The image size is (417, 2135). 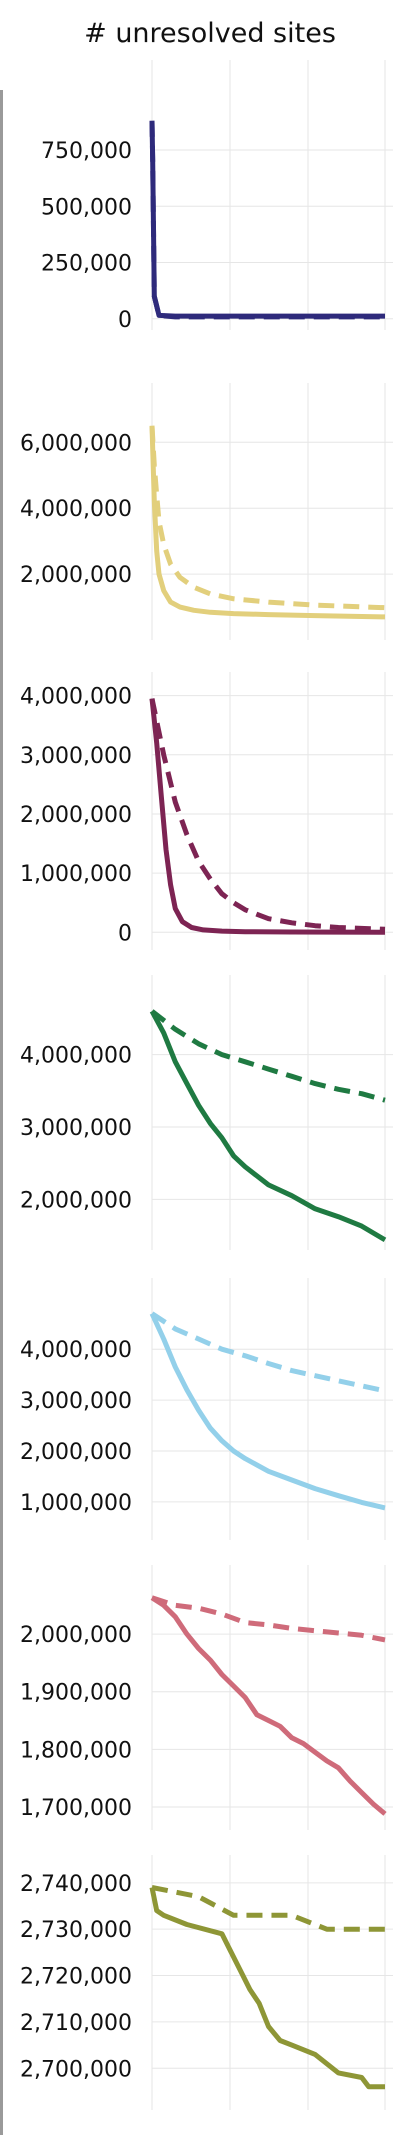 I want to click on y-tick-label: 500,000, so click(x=86, y=207).